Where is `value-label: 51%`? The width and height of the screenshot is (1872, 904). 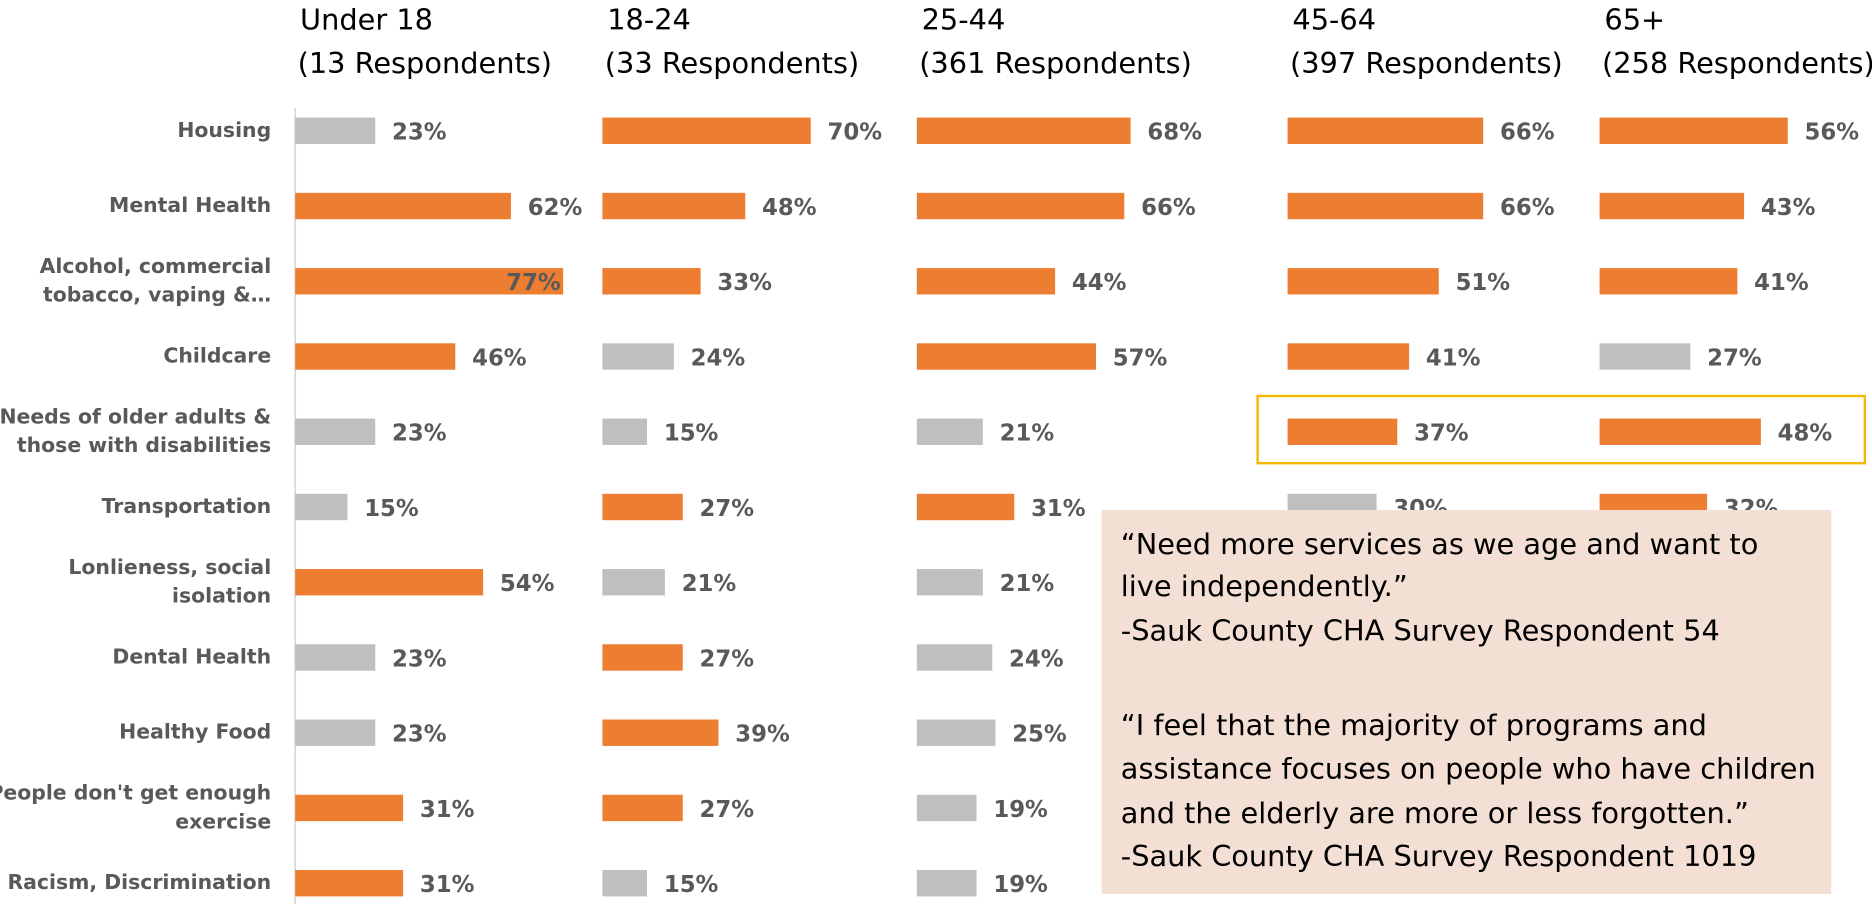 value-label: 51% is located at coordinates (1483, 283).